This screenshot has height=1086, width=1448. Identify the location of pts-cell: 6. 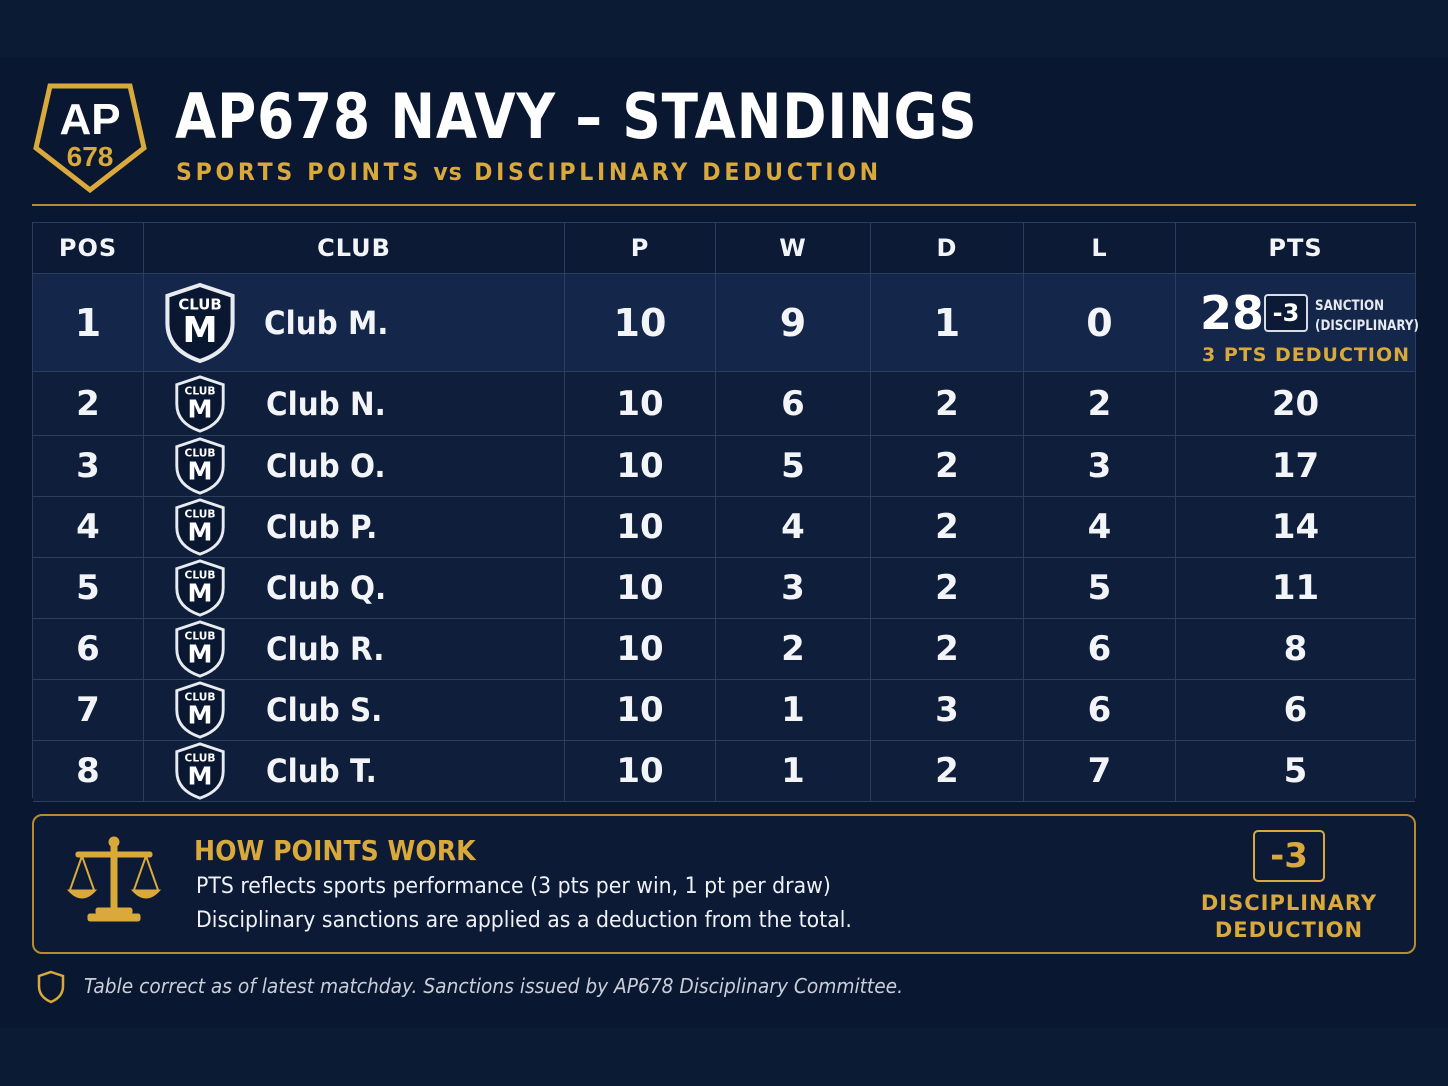
(1295, 710).